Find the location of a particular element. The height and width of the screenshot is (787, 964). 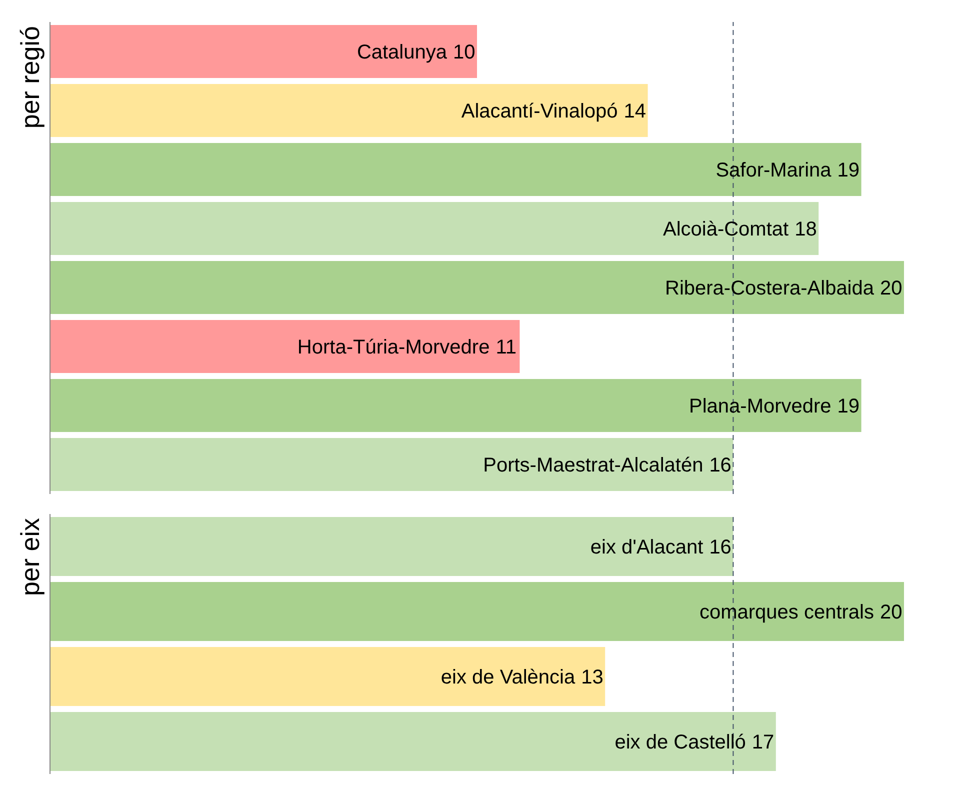

y-tick-label: eix de Castelló is located at coordinates (680, 743).